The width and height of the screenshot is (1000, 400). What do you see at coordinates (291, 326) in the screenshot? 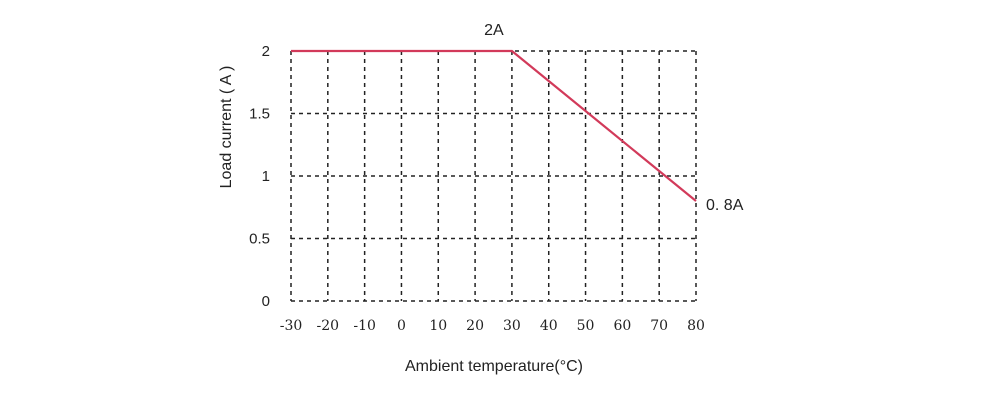
I see `x-tick-label: -30` at bounding box center [291, 326].